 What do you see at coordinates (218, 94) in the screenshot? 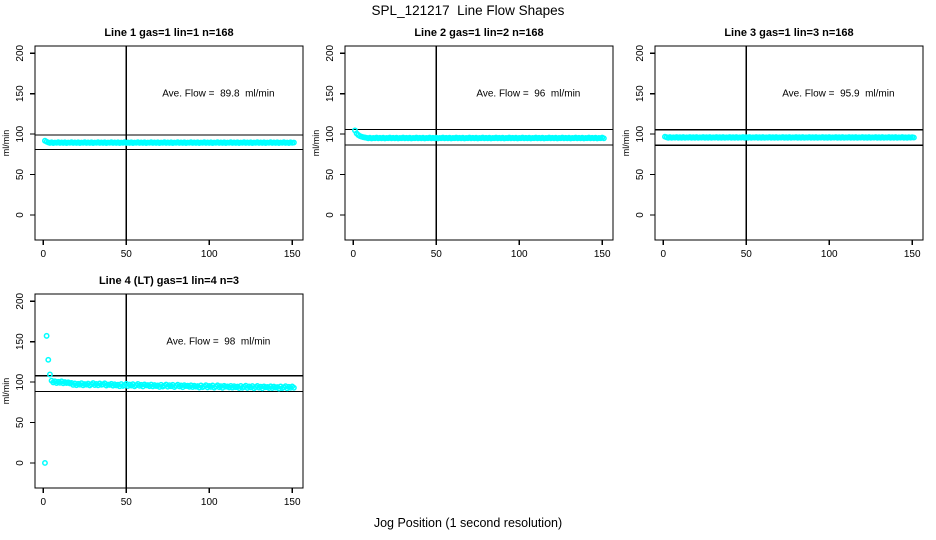
I see `ave-flow-annotation: Ave. Flow = 89.8 ml/min` at bounding box center [218, 94].